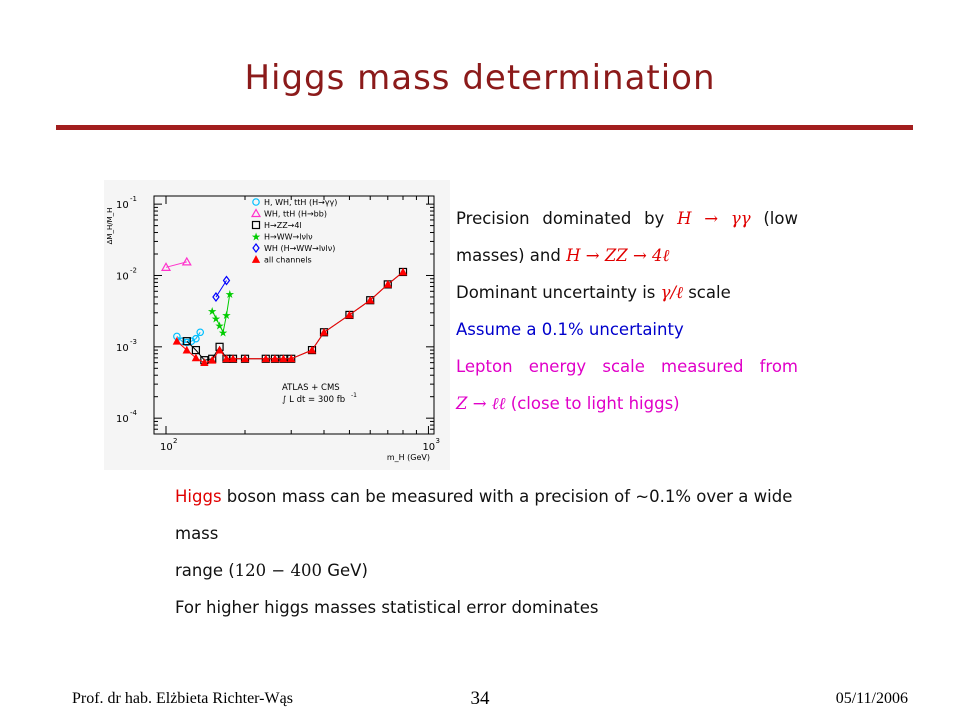  I want to click on right-line-3-pre: Dominant uncertainty is, so click(556, 292).